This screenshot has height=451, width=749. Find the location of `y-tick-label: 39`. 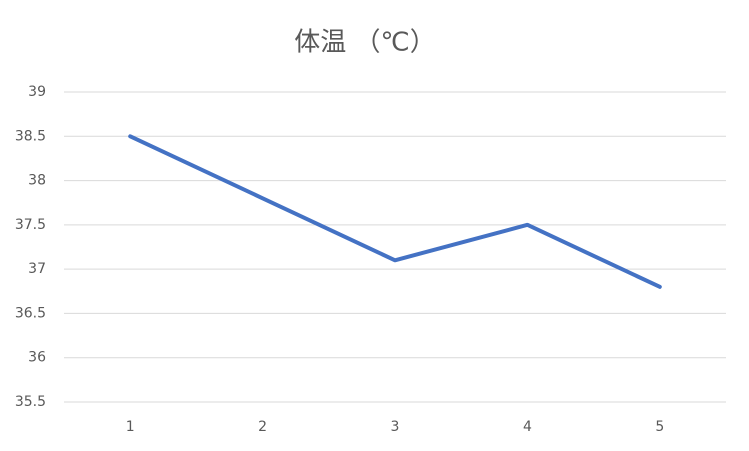

y-tick-label: 39 is located at coordinates (37, 92).